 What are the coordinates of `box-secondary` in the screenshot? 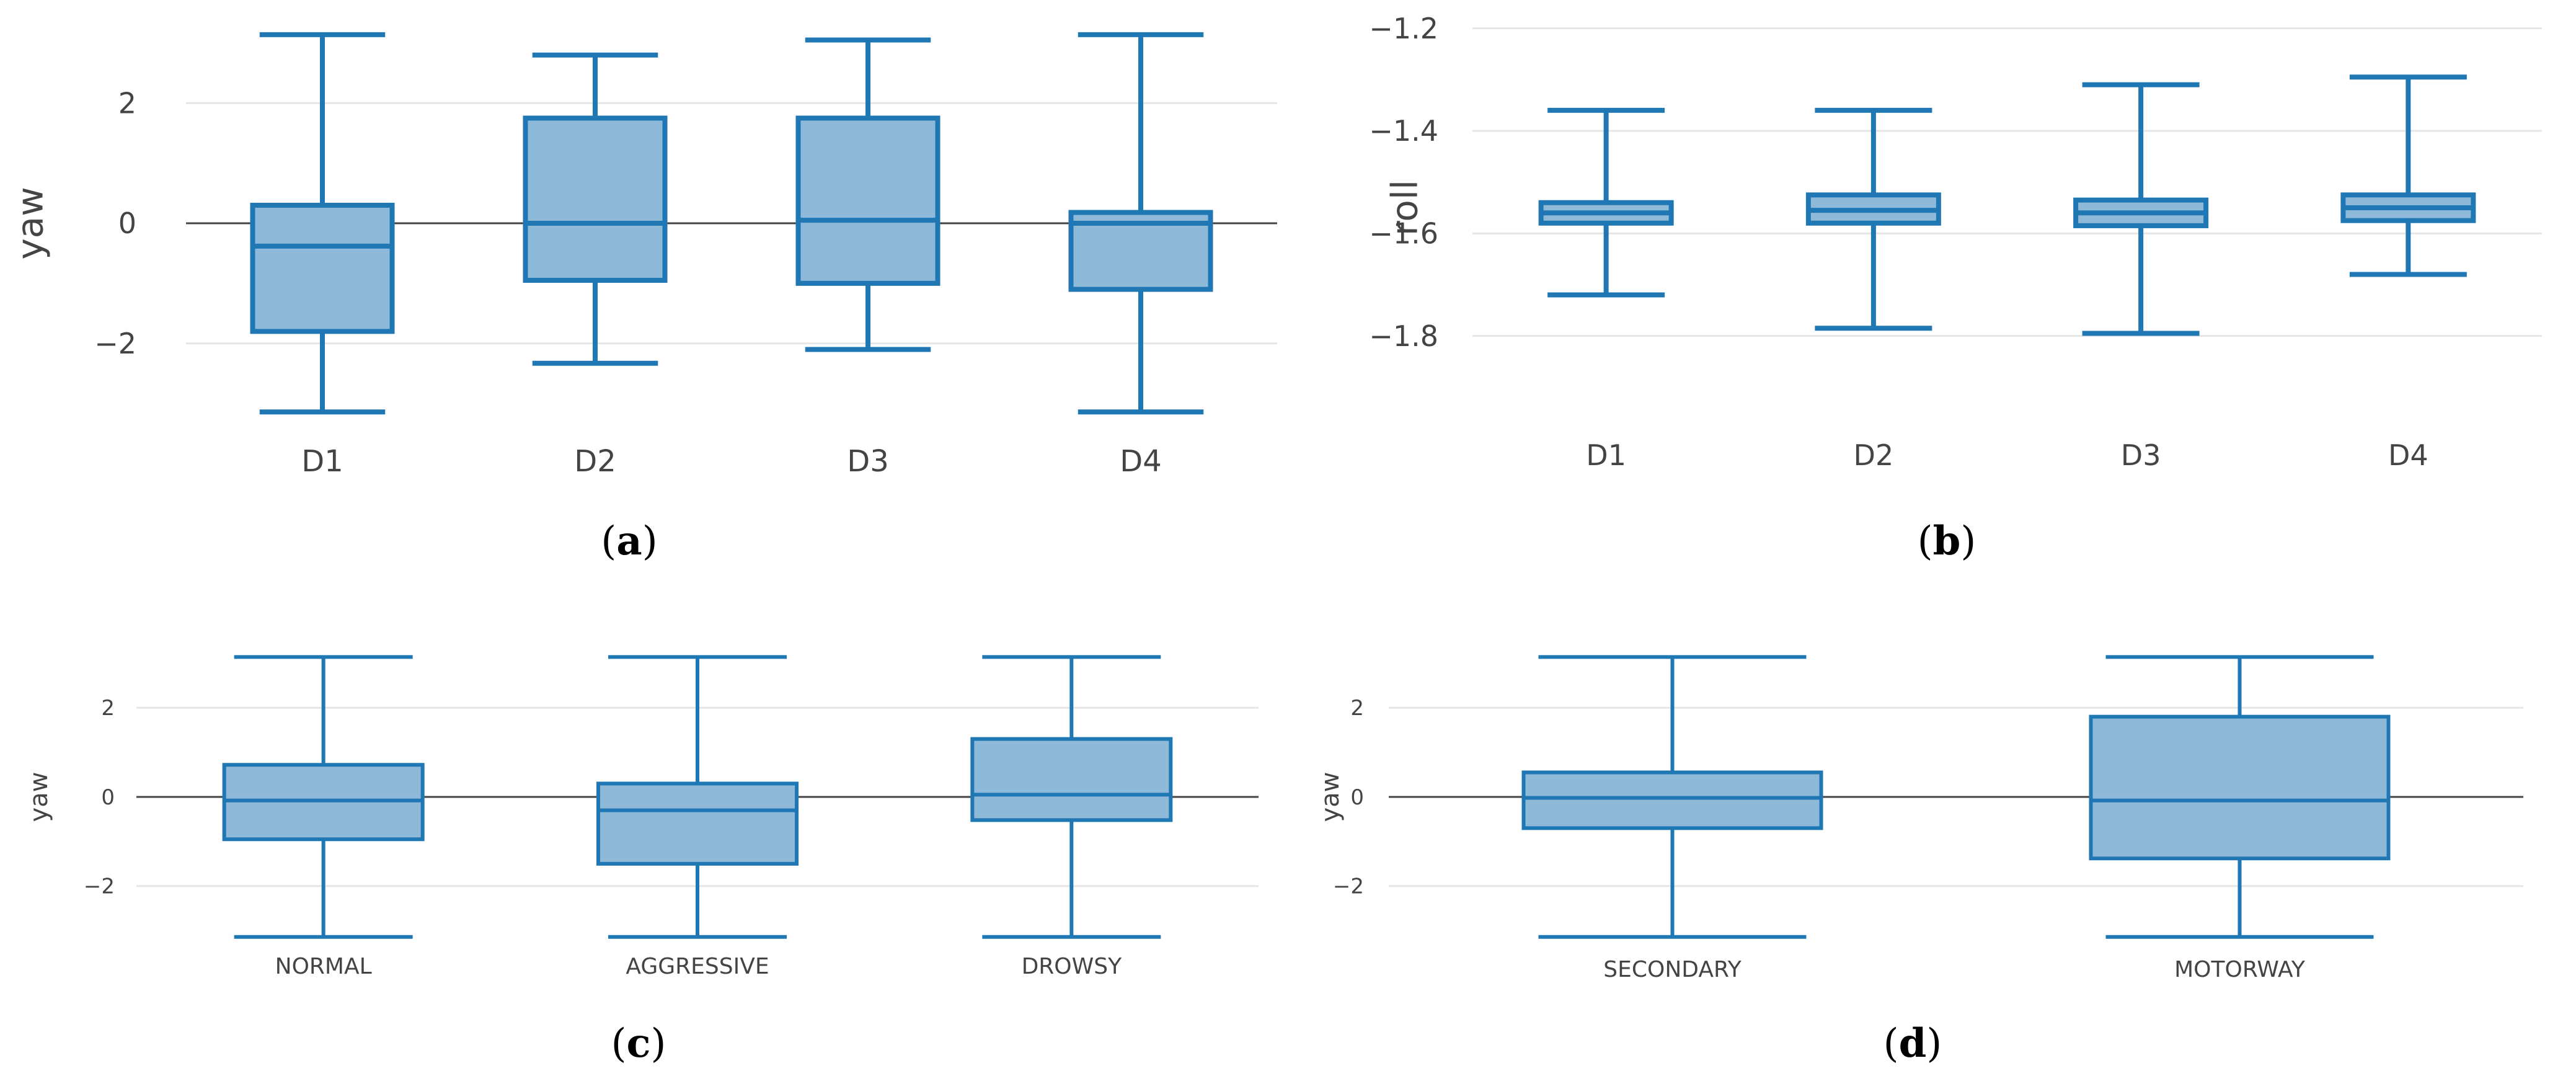 It's located at (1672, 797).